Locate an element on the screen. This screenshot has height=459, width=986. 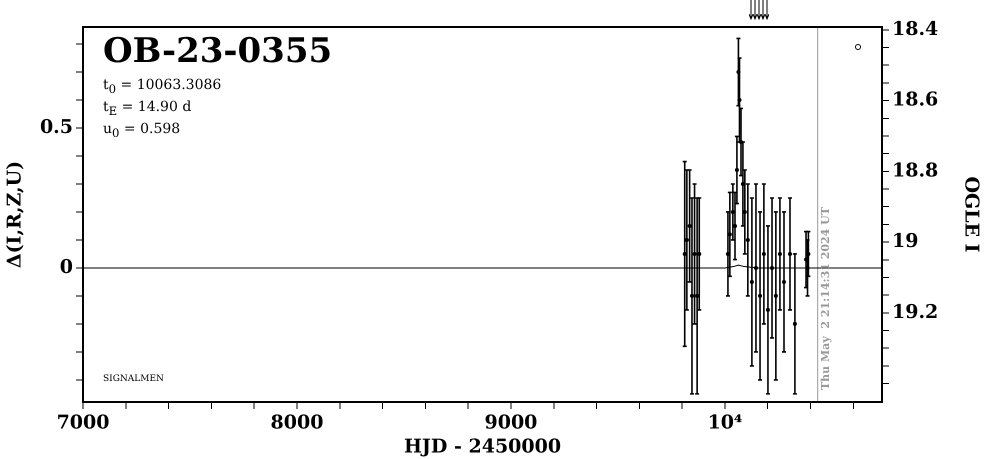
y2-tick-label: 18.6 is located at coordinates (915, 99).